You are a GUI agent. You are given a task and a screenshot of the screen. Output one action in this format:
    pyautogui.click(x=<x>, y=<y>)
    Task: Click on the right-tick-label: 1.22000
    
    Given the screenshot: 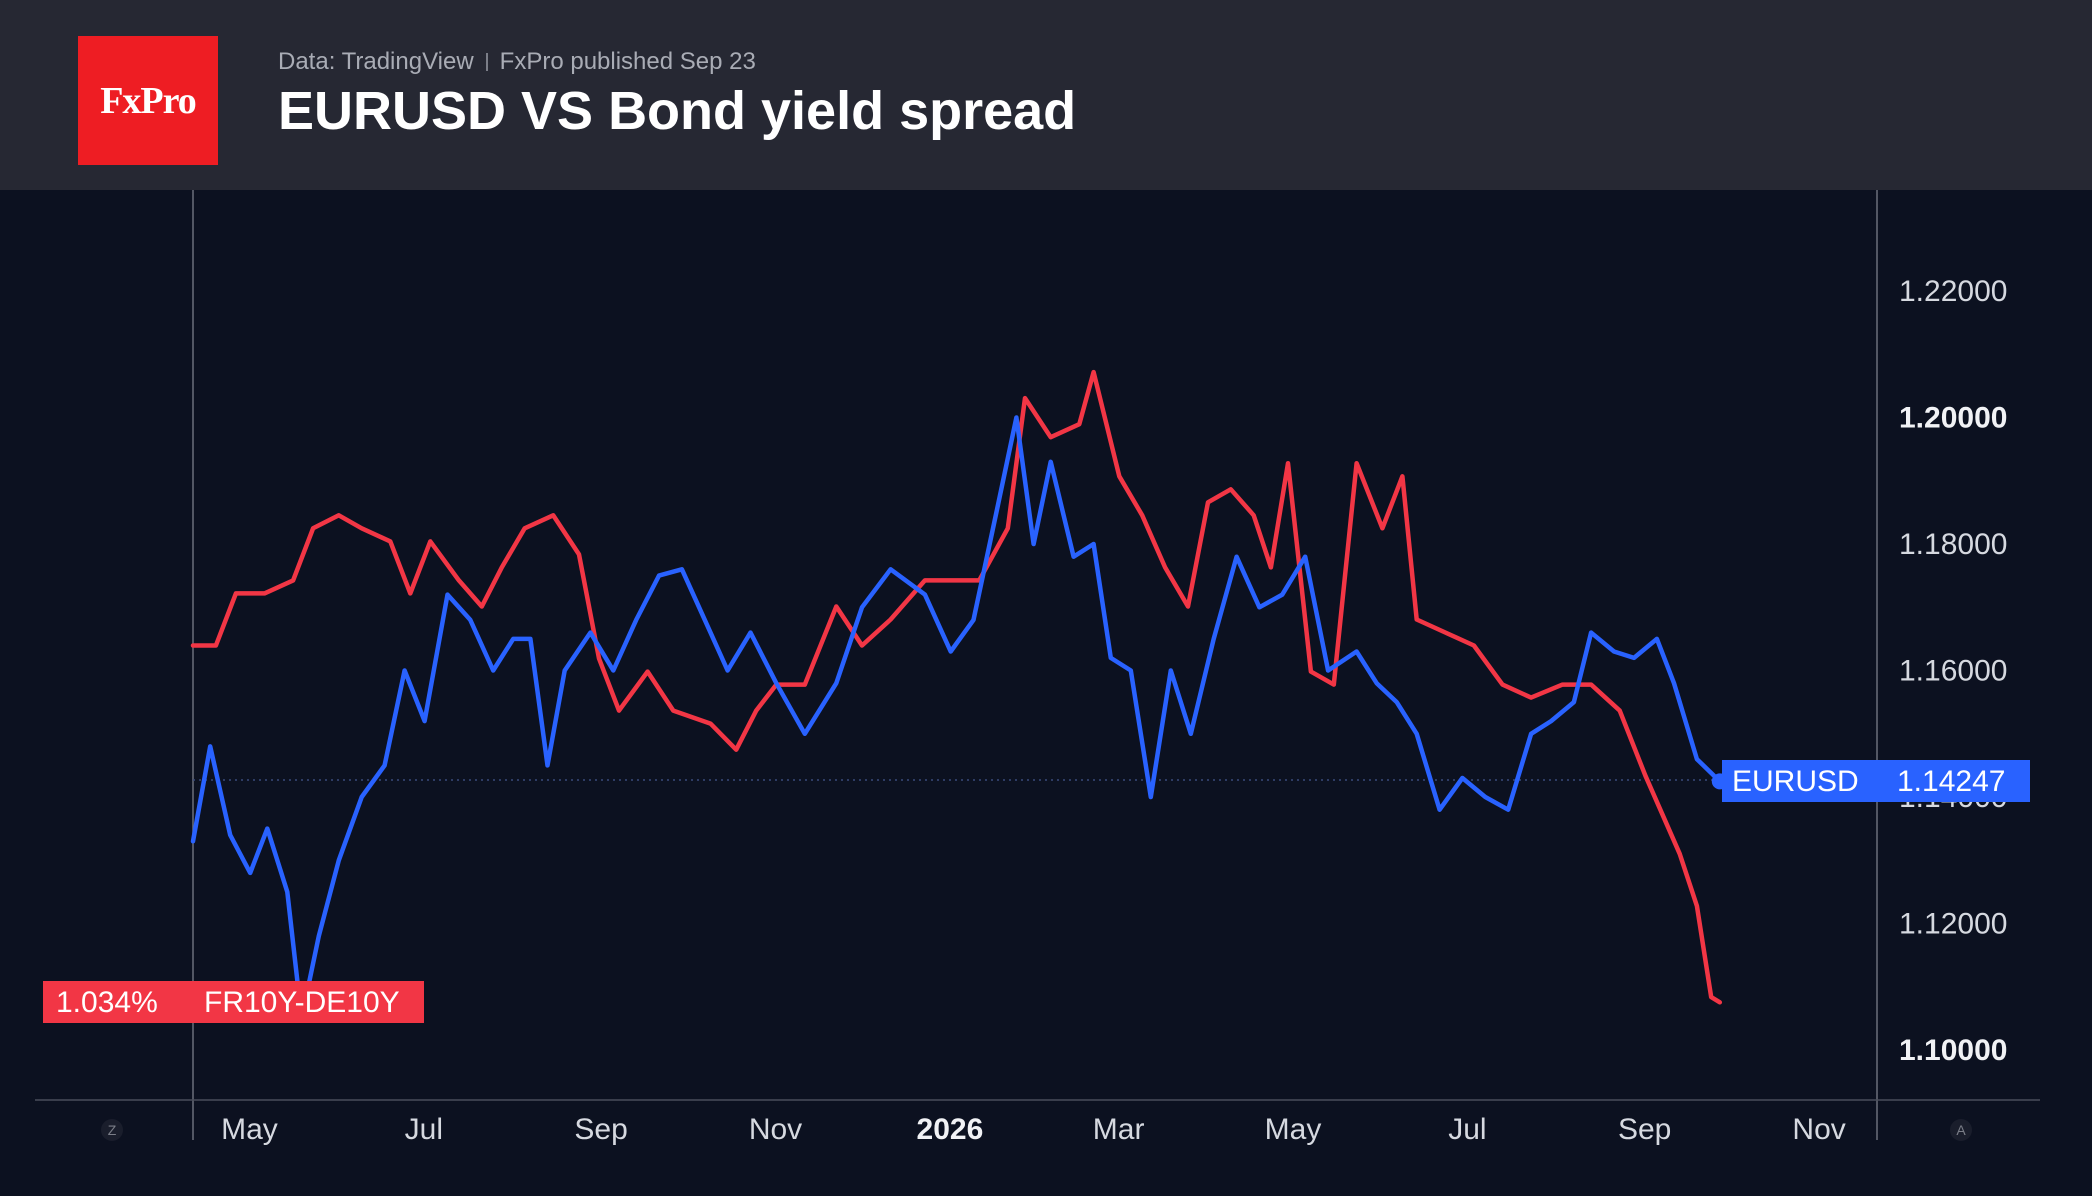 What is the action you would take?
    pyautogui.click(x=1953, y=291)
    